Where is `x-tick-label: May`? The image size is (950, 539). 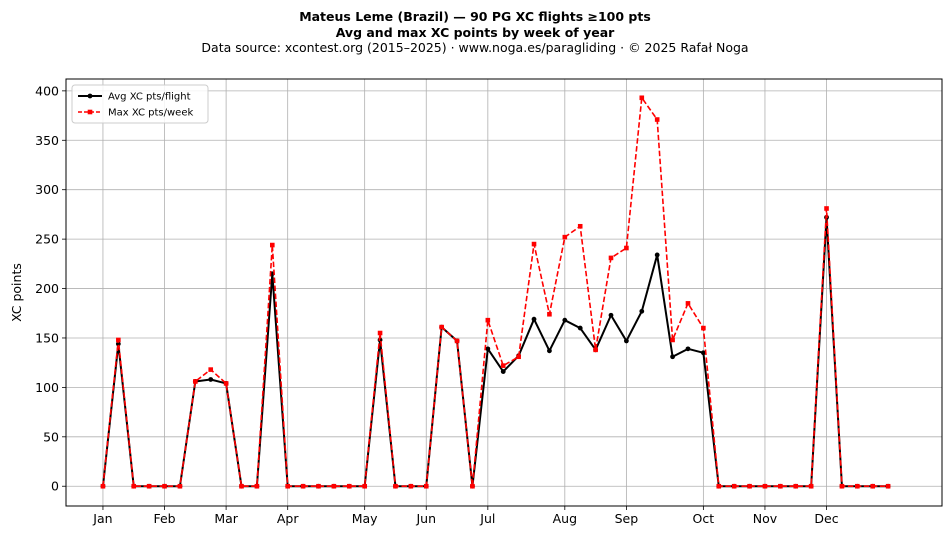
x-tick-label: May is located at coordinates (365, 518).